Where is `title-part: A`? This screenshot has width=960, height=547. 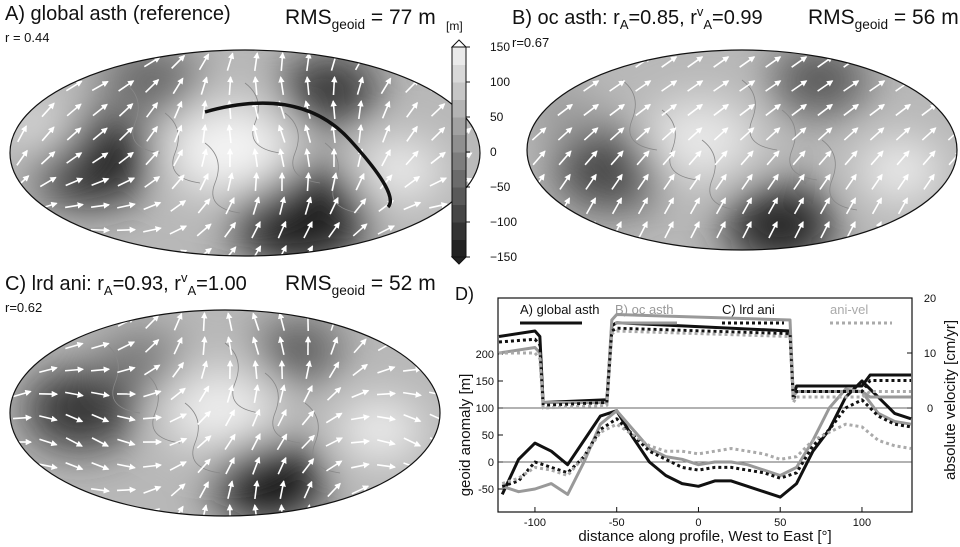
title-part: A is located at coordinates (108, 290).